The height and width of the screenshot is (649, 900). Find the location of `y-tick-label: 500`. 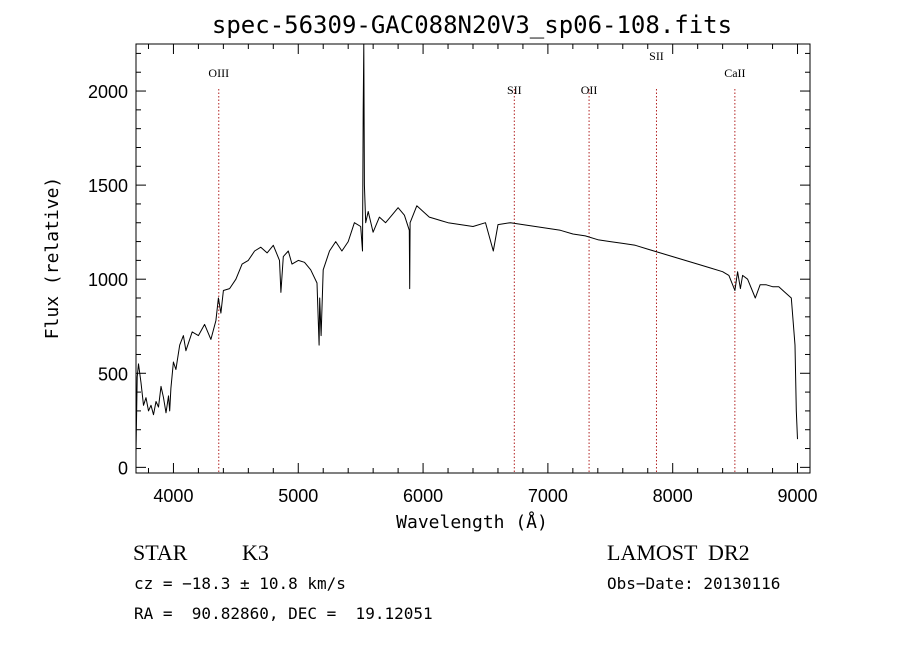

y-tick-label: 500 is located at coordinates (113, 374).